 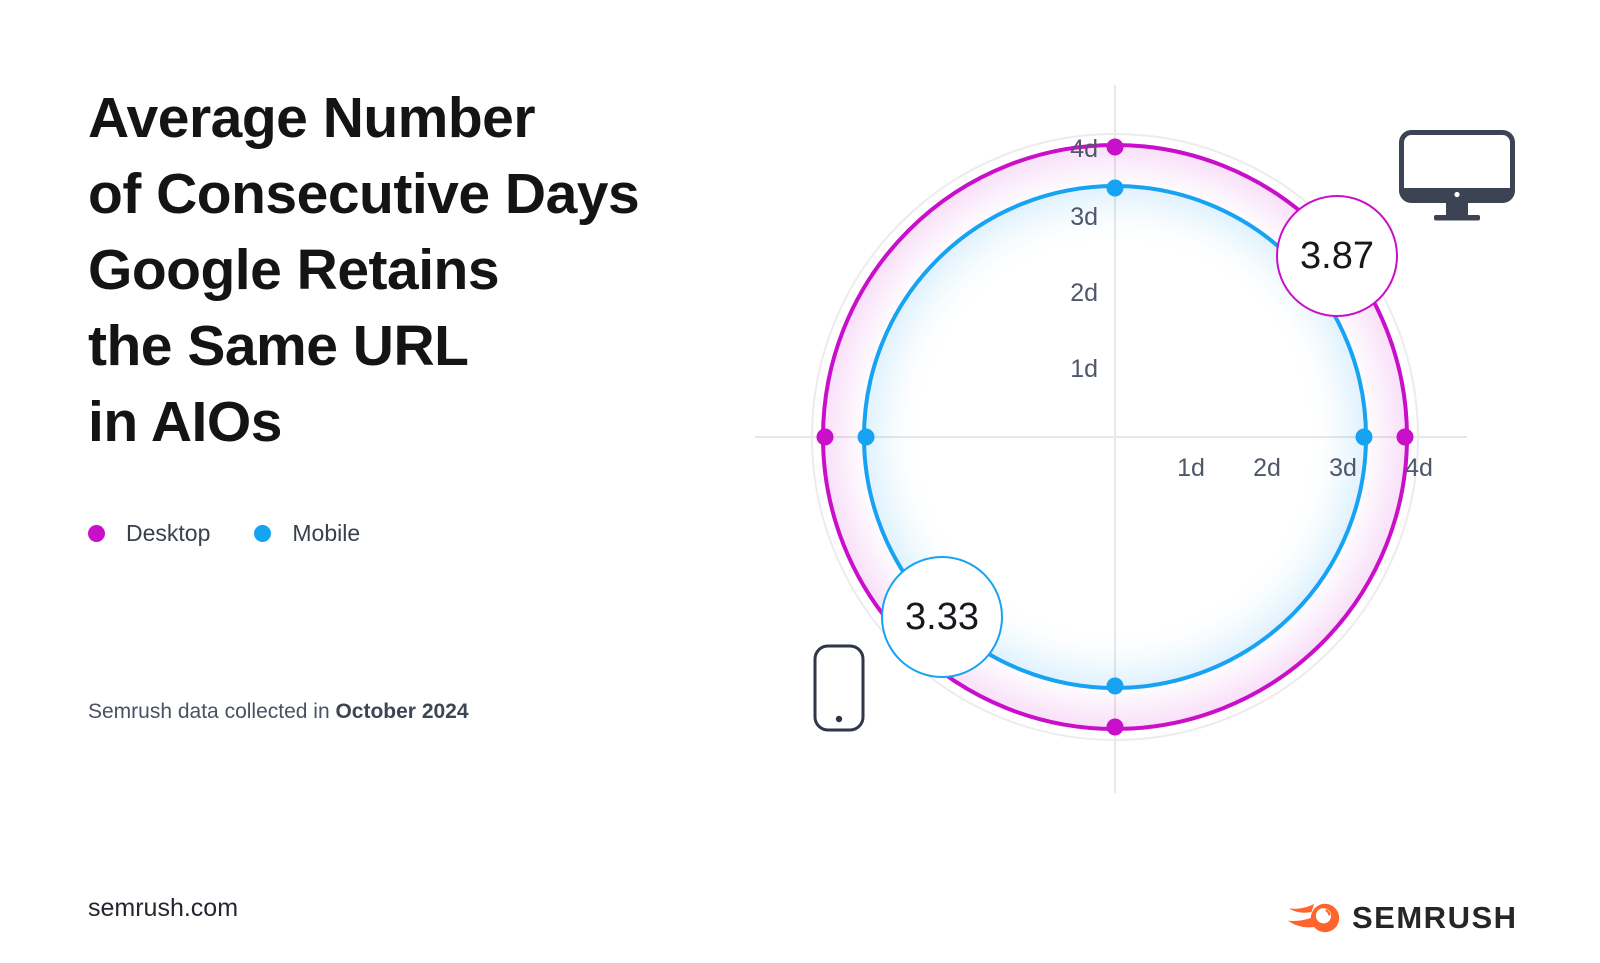 What do you see at coordinates (866, 437) in the screenshot?
I see `mobile-ring-dot-left` at bounding box center [866, 437].